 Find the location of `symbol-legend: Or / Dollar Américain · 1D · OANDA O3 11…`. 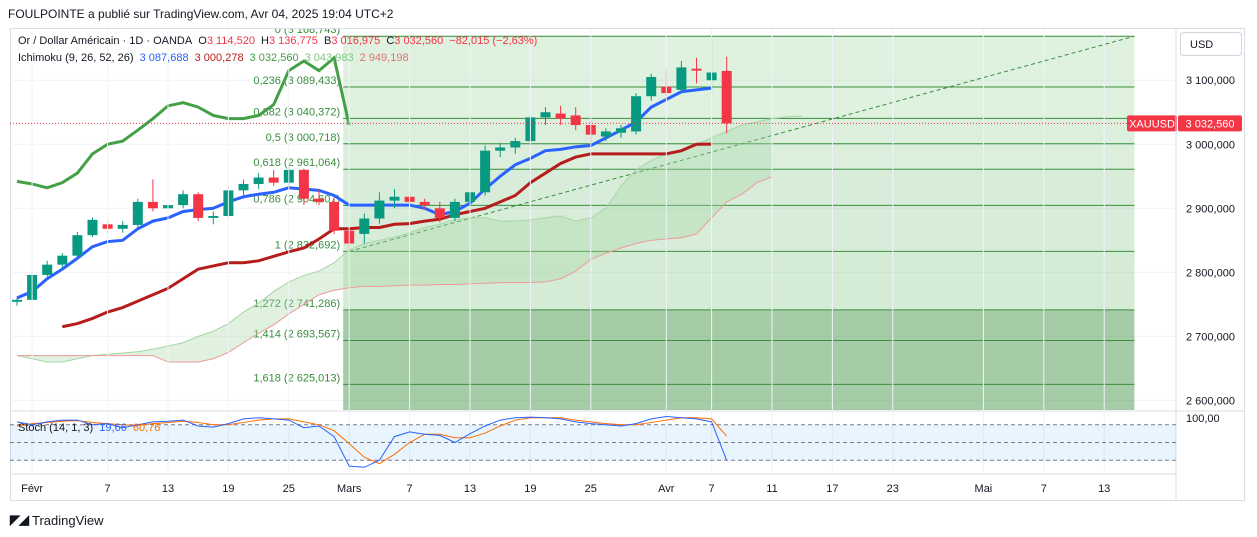

symbol-legend: Or / Dollar Américain · 1D · OANDA O3 11… is located at coordinates (279, 41).